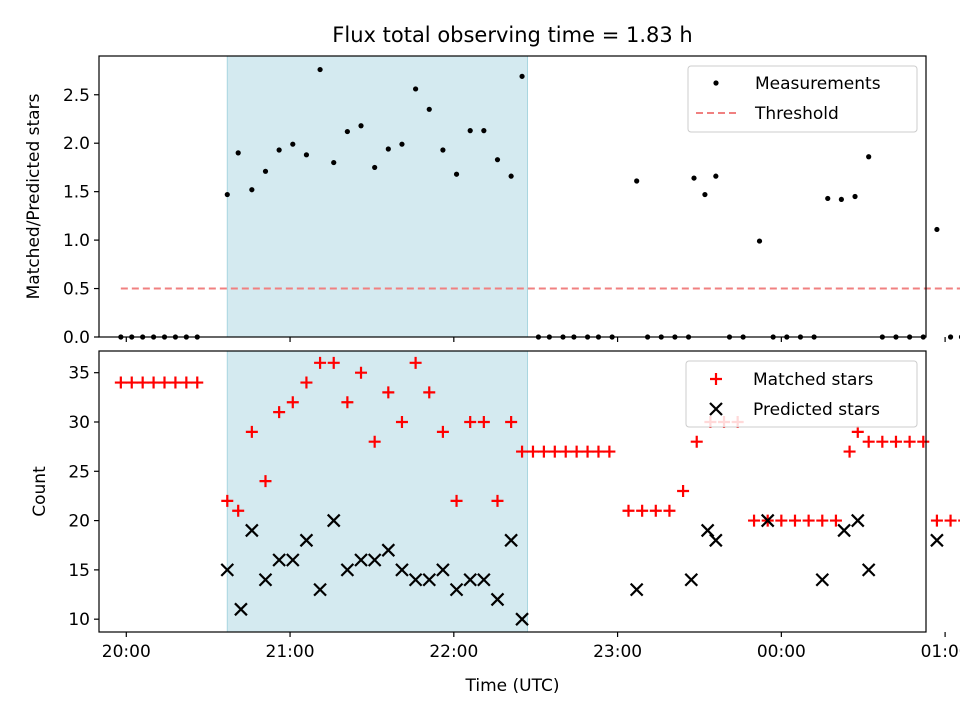  Describe the element at coordinates (79, 374) in the screenshot. I see `bottom-y-tick-label: 35` at that location.